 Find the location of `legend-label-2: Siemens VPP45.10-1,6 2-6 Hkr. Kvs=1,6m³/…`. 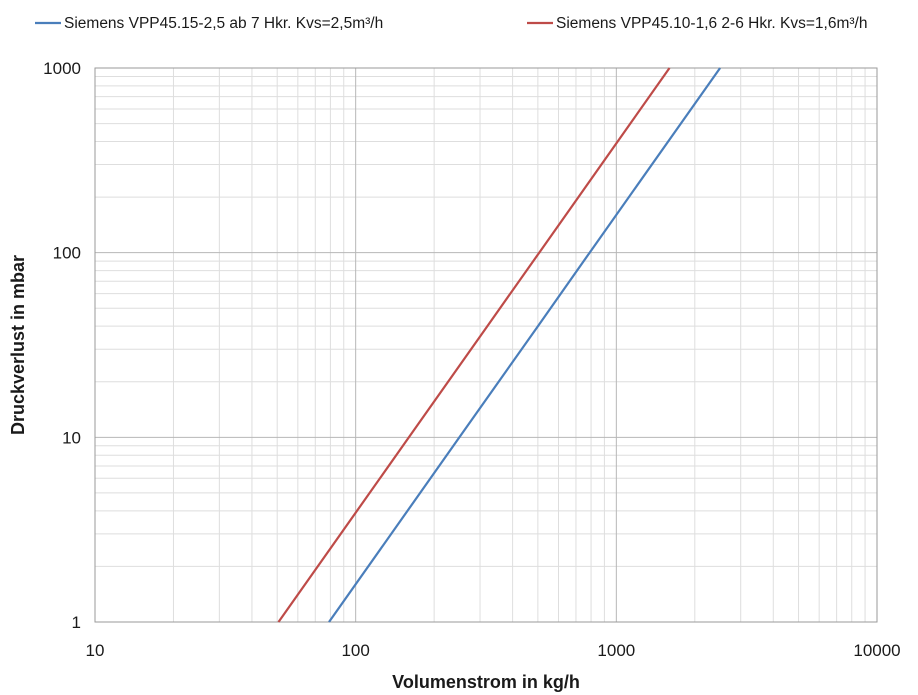

legend-label-2: Siemens VPP45.10-1,6 2-6 Hkr. Kvs=1,6m³/… is located at coordinates (711, 23).